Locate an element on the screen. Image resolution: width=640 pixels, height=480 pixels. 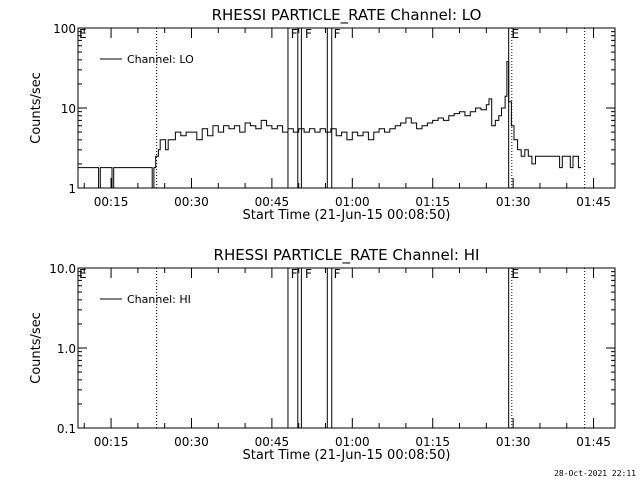
y-tick-label: 1.0 is located at coordinates (66, 349).